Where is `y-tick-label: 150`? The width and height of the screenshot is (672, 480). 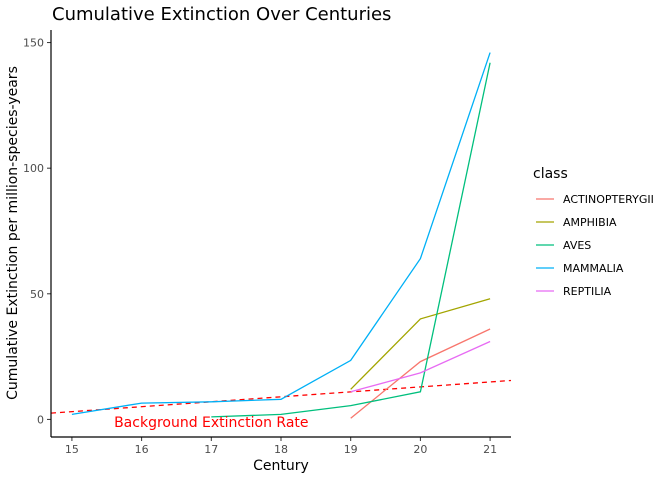 y-tick-label: 150 is located at coordinates (33, 43).